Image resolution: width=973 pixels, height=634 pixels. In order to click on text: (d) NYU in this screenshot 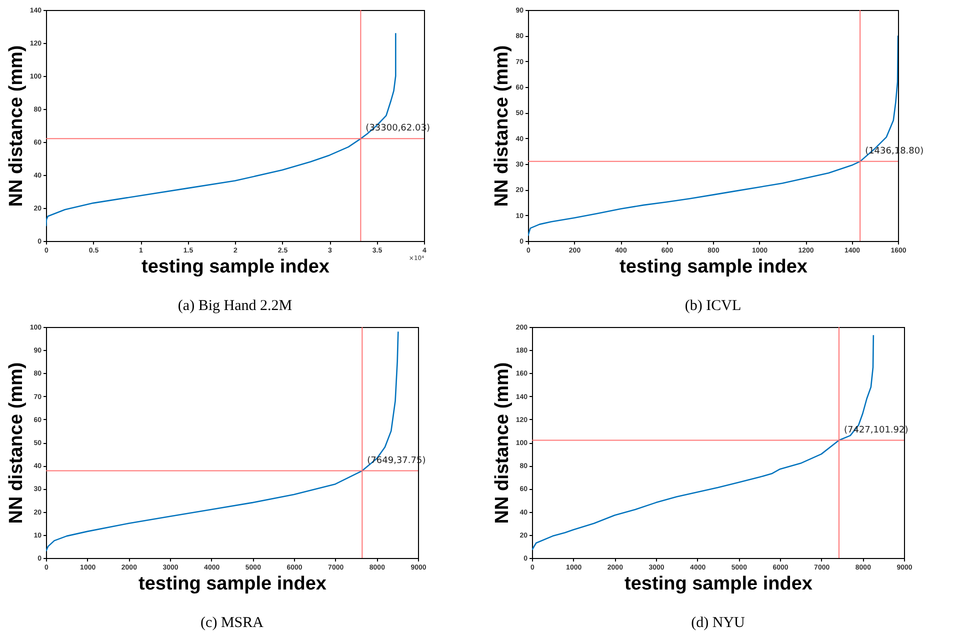, I will do `click(718, 623)`.